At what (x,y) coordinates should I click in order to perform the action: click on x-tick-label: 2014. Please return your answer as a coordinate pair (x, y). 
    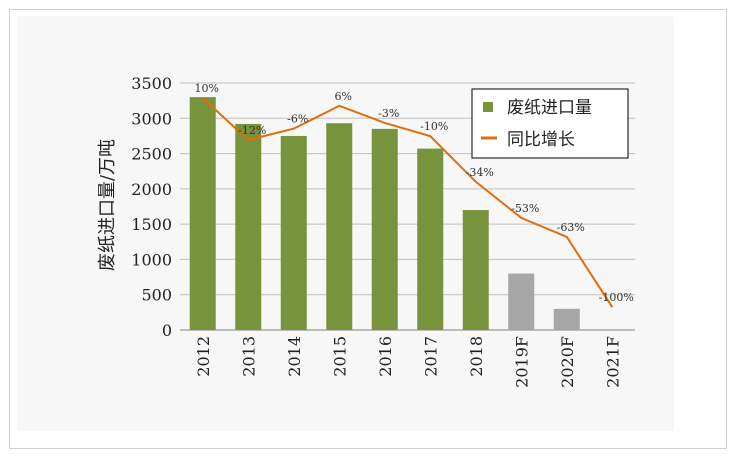
    Looking at the image, I should click on (294, 356).